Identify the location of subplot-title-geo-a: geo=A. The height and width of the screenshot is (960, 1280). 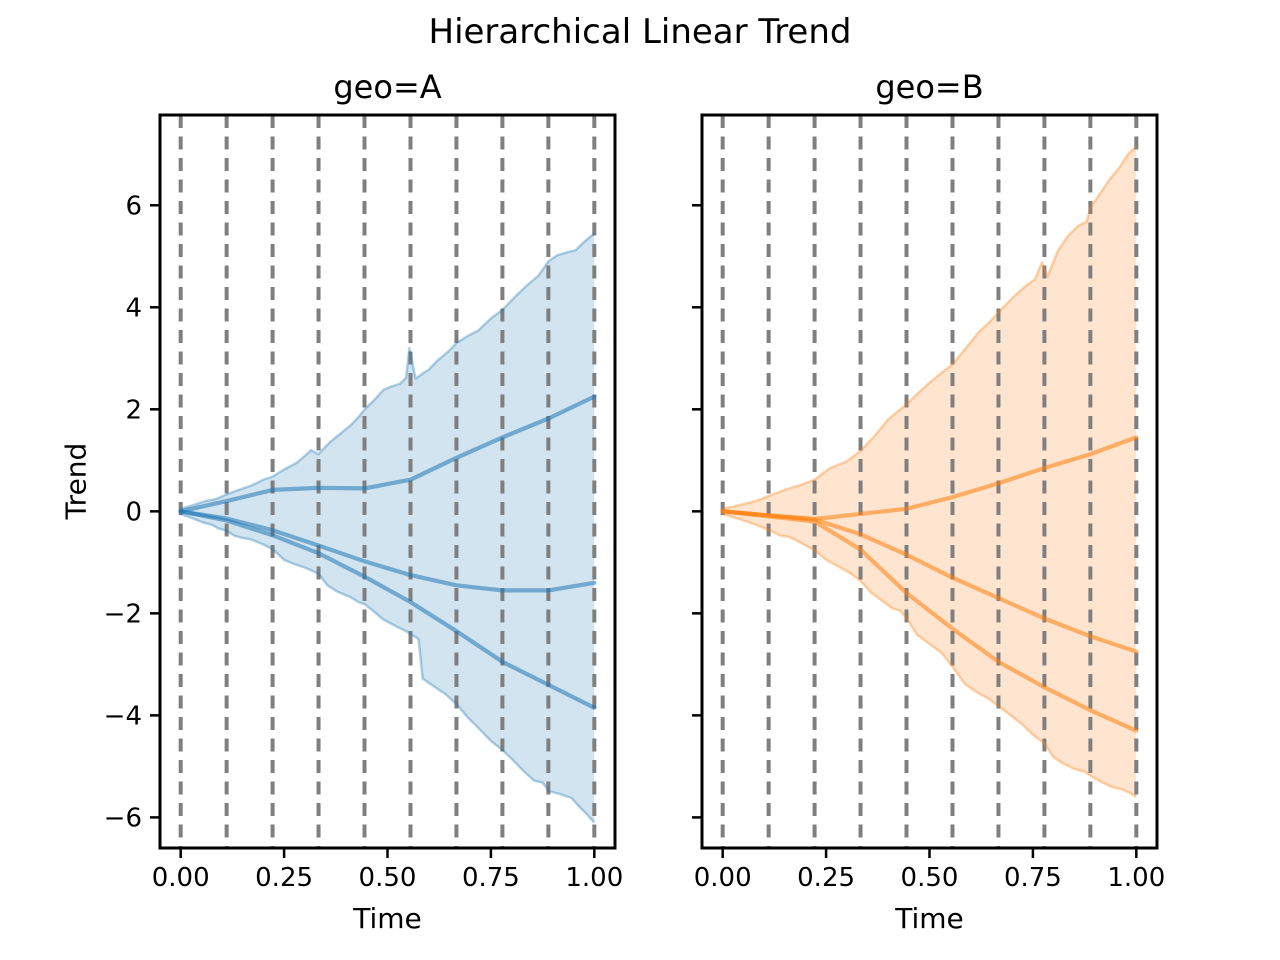
(387, 87).